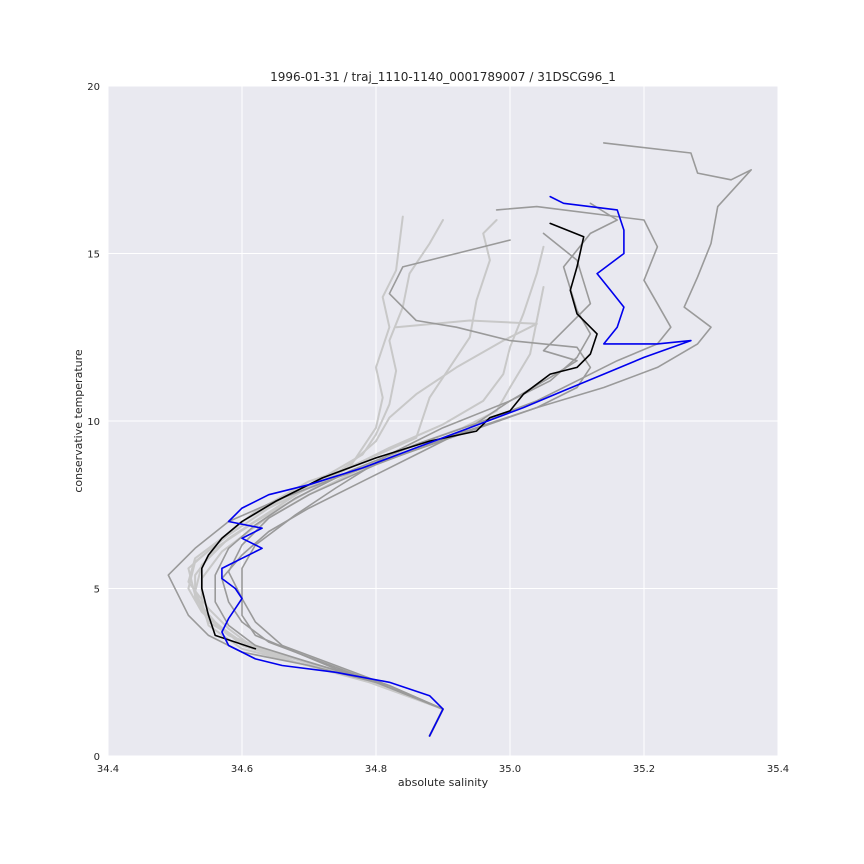 Image resolution: width=864 pixels, height=864 pixels. What do you see at coordinates (376, 769) in the screenshot?
I see `x-tick-label: 34.8` at bounding box center [376, 769].